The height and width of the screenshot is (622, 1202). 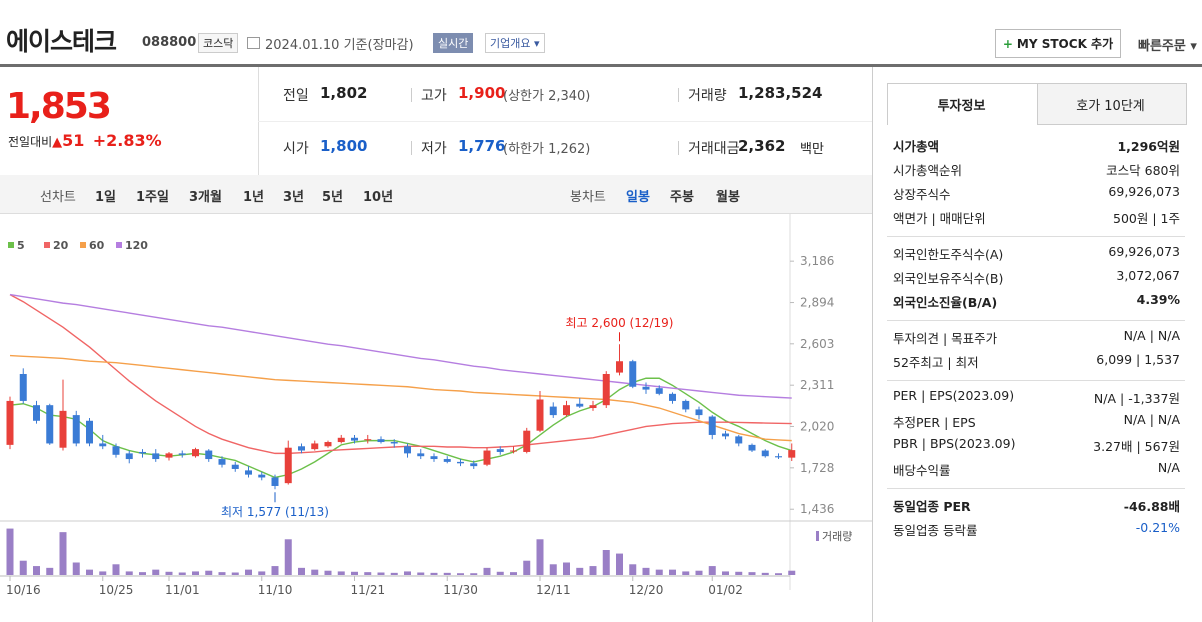 What do you see at coordinates (817, 536) in the screenshot?
I see `volume-legend-swatch` at bounding box center [817, 536].